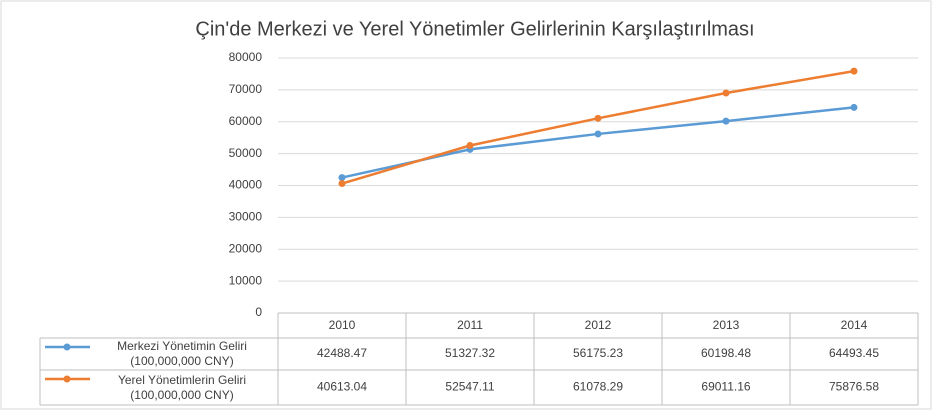 Image resolution: width=940 pixels, height=412 pixels. What do you see at coordinates (854, 387) in the screenshot?
I see `table-value: 75876.58` at bounding box center [854, 387].